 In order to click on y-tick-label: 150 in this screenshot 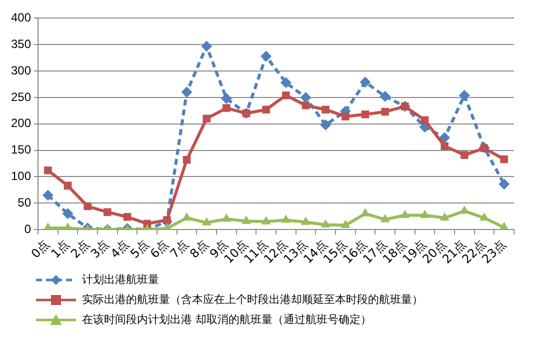, I will do `click(21, 149)`.